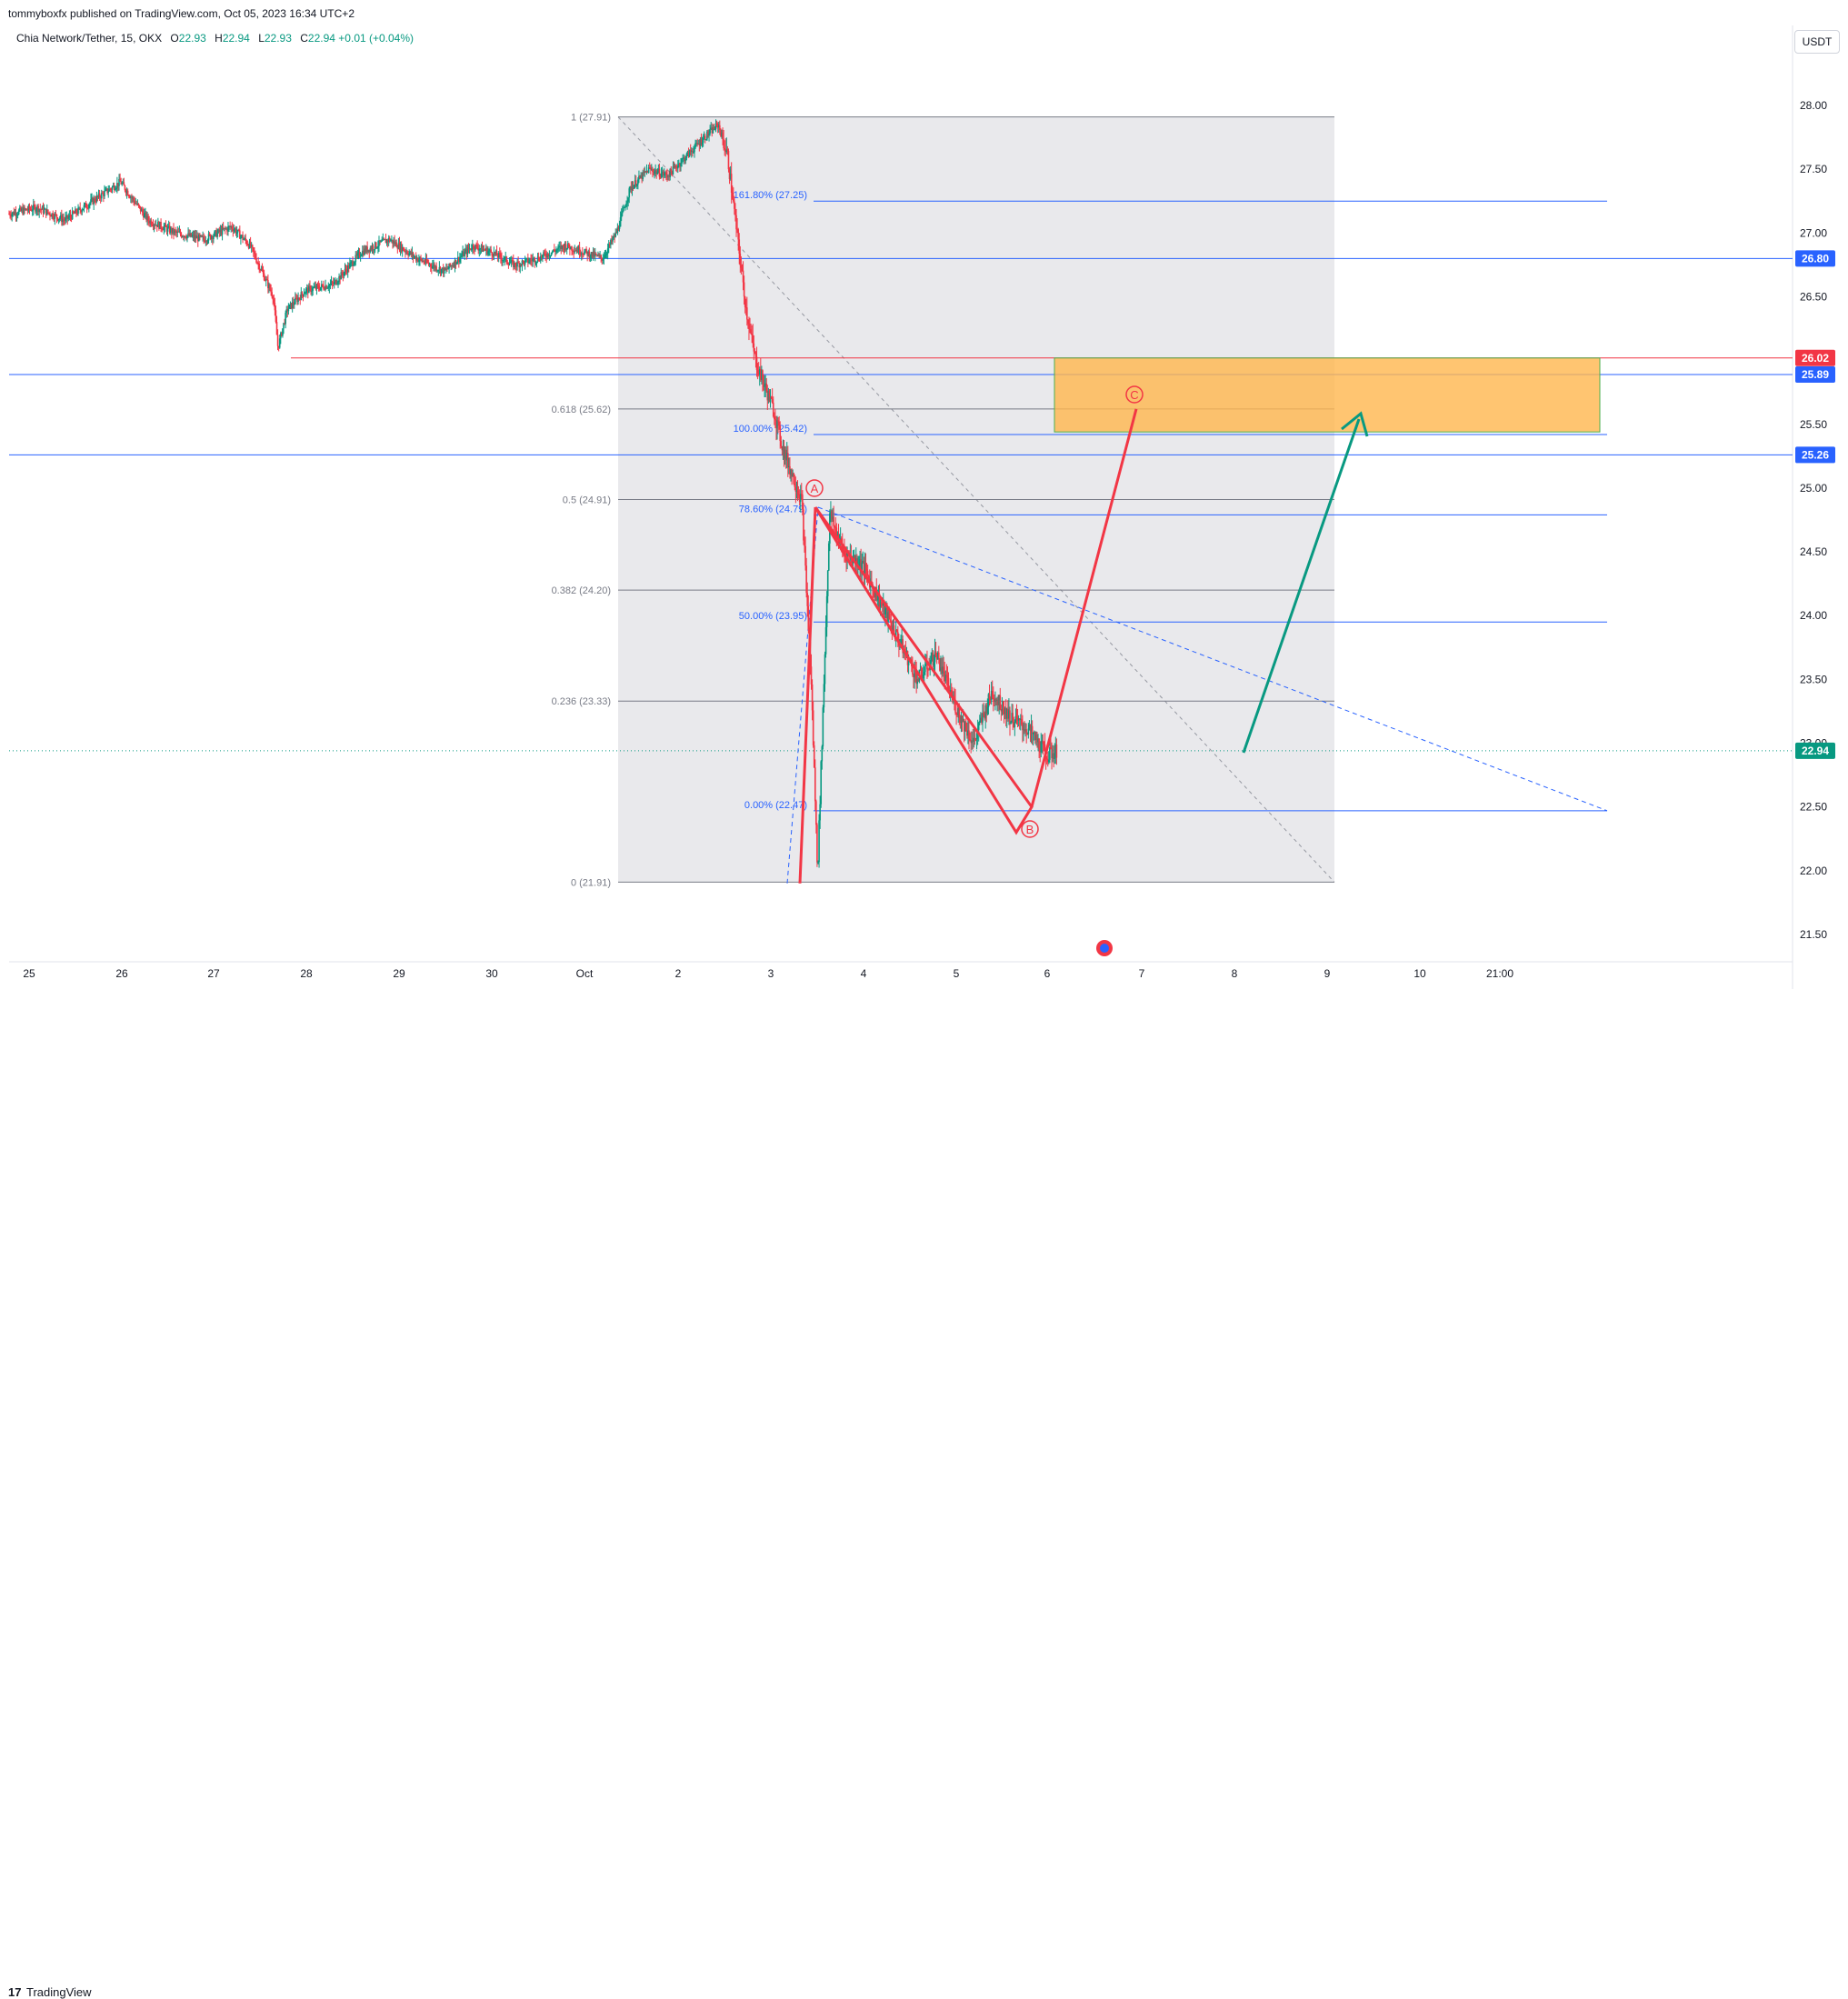  What do you see at coordinates (50, 1992) in the screenshot?
I see `tradingview-logo: 17 TradingView` at bounding box center [50, 1992].